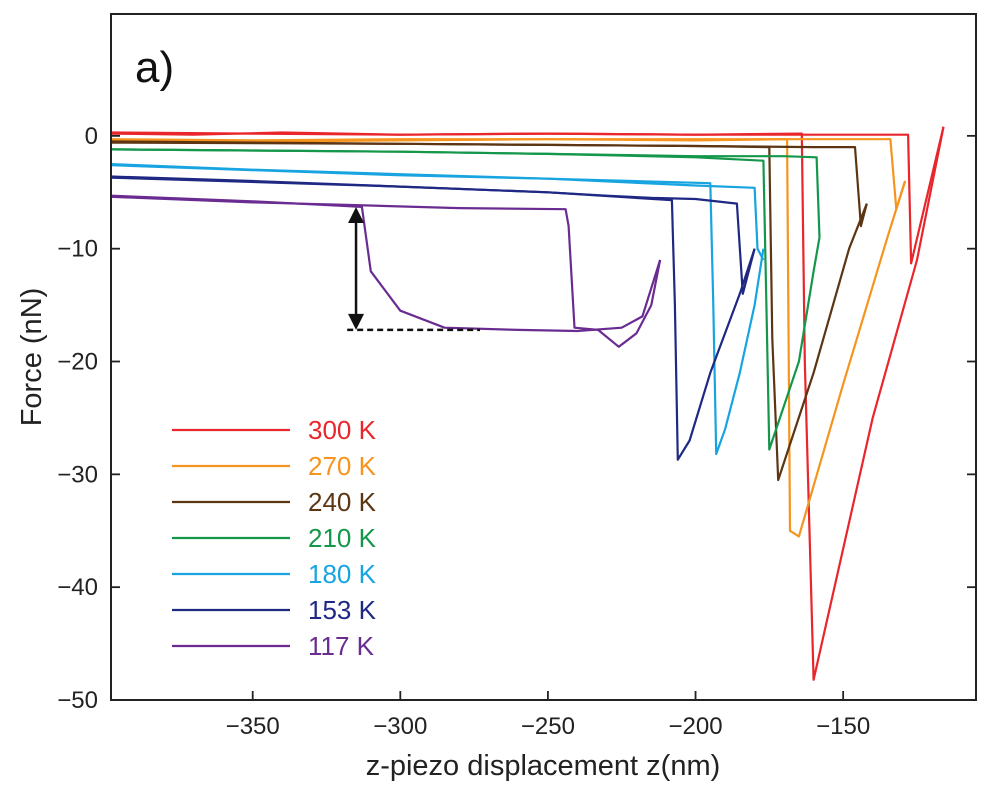 The image size is (996, 793). I want to click on y-tick-label: −50, so click(77, 700).